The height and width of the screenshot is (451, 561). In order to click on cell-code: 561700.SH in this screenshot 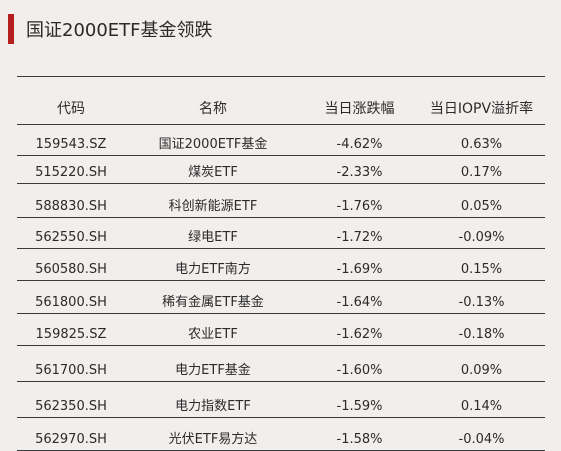, I will do `click(71, 370)`.